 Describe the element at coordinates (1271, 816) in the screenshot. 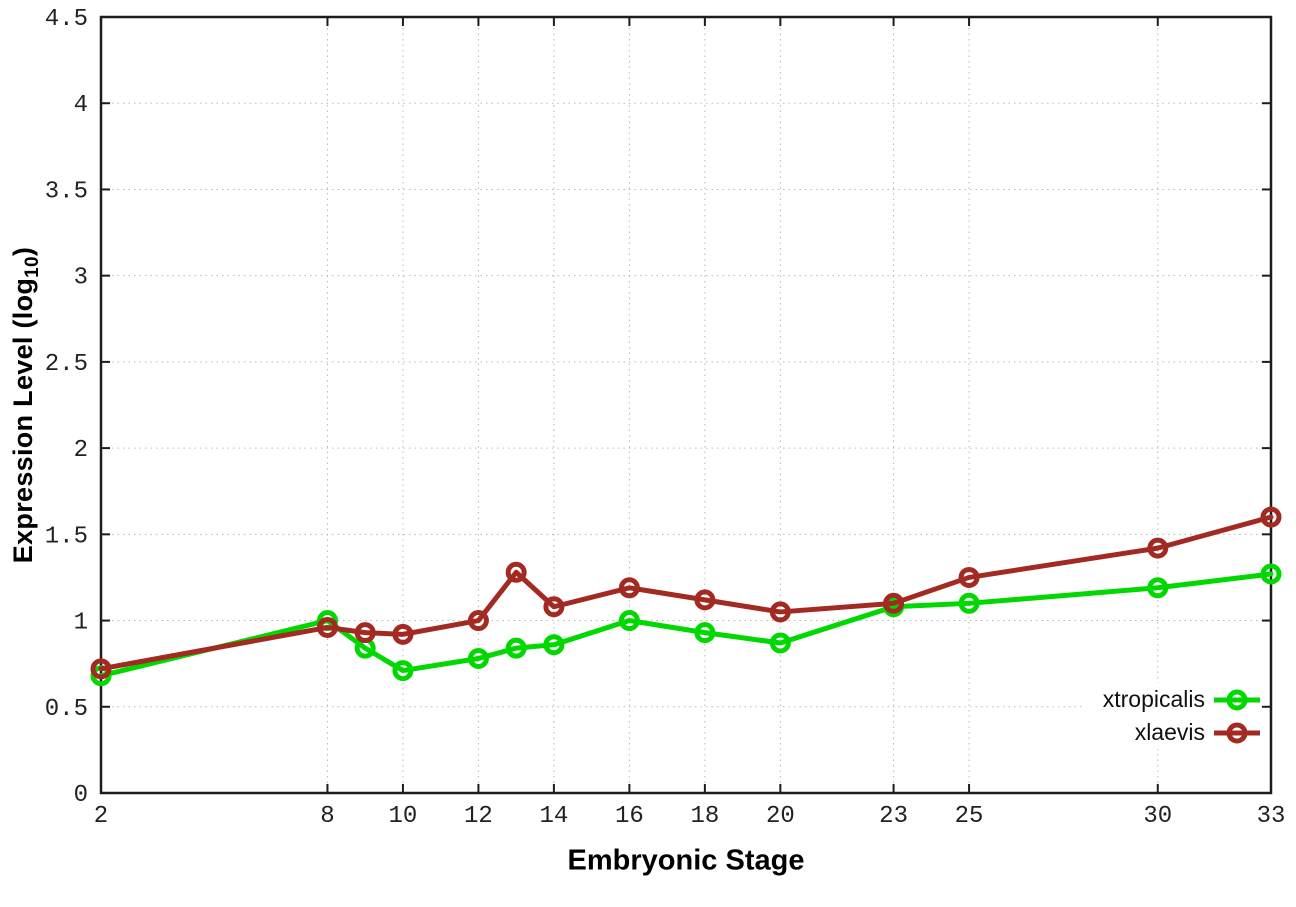

I see `x-tick-label: 33` at that location.